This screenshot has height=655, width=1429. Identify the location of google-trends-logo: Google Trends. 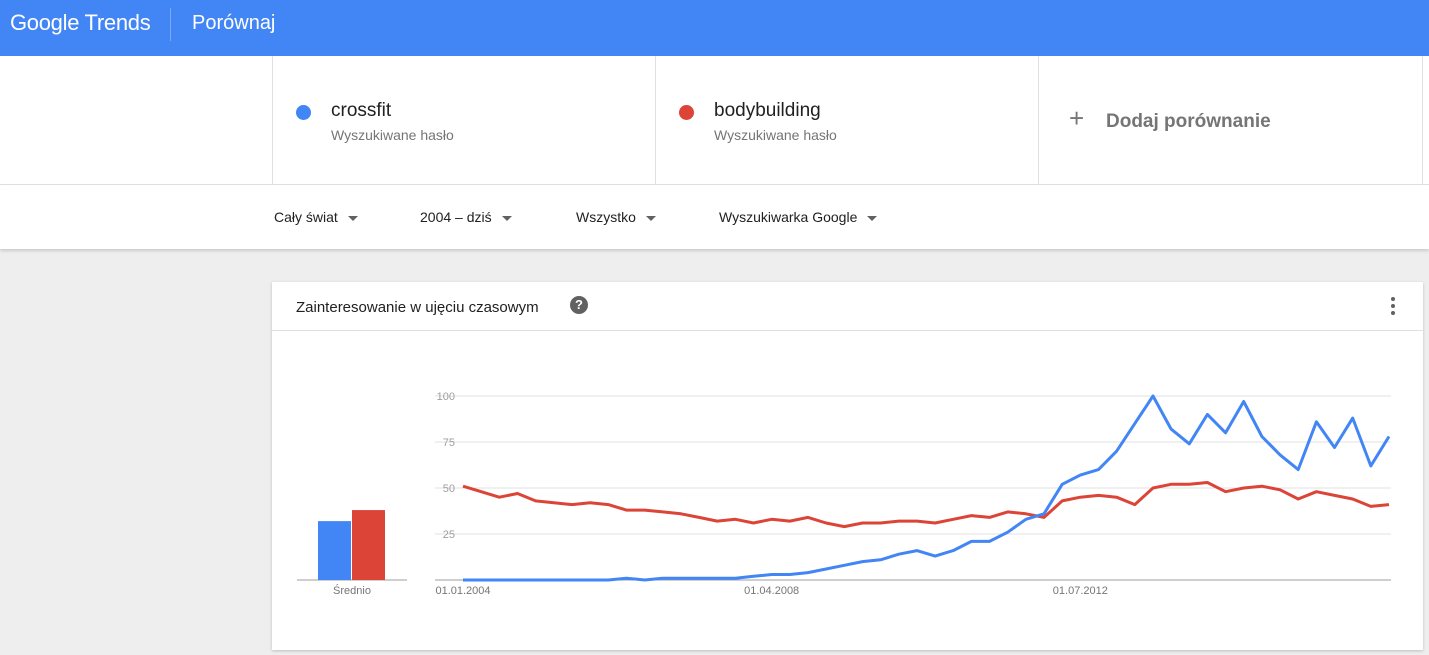
(80, 22).